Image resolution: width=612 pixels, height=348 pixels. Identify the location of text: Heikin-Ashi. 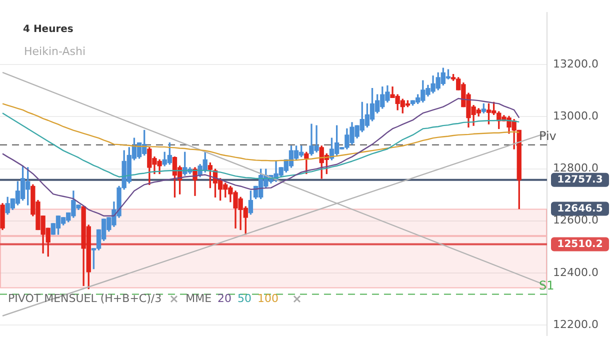
(55, 51).